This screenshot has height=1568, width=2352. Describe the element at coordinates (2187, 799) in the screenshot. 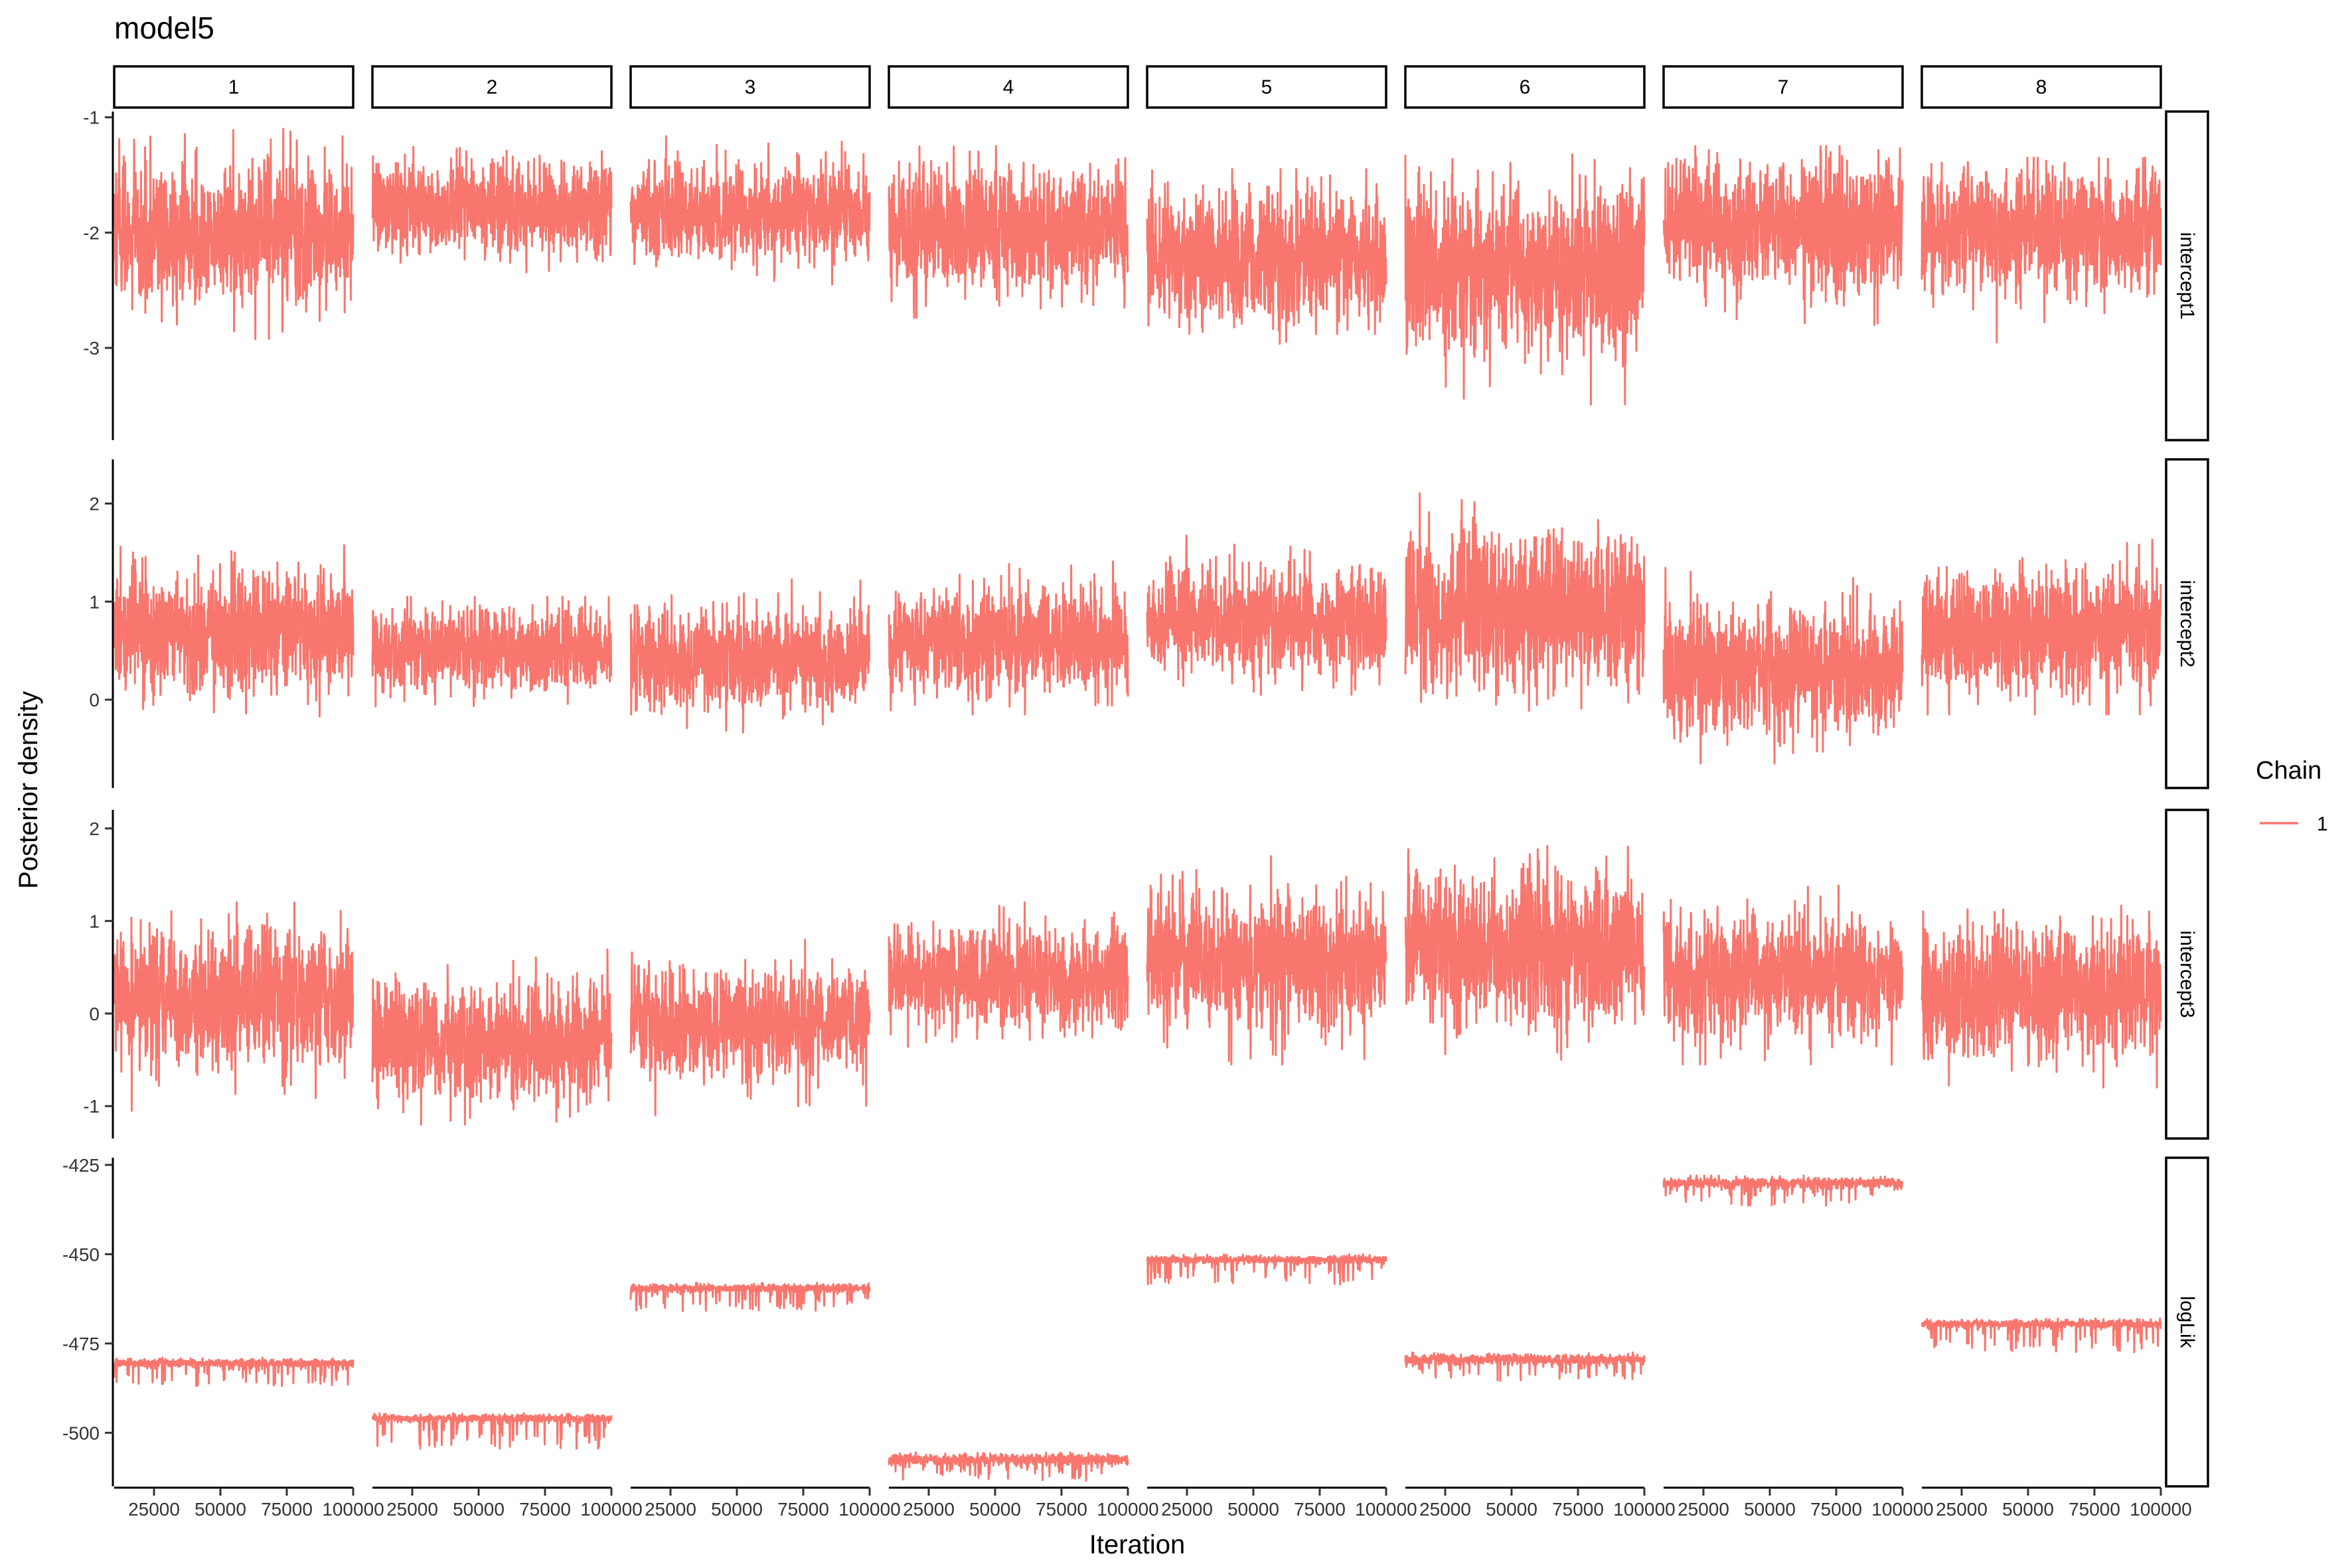

I see `row-strips: intercept1 intercept2 intercept3 logLik` at that location.